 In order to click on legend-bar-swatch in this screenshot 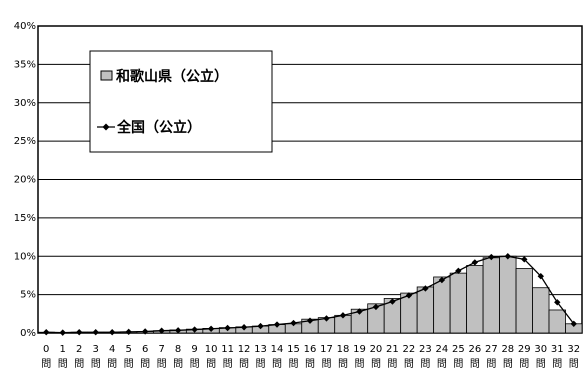, I will do `click(106, 75)`.